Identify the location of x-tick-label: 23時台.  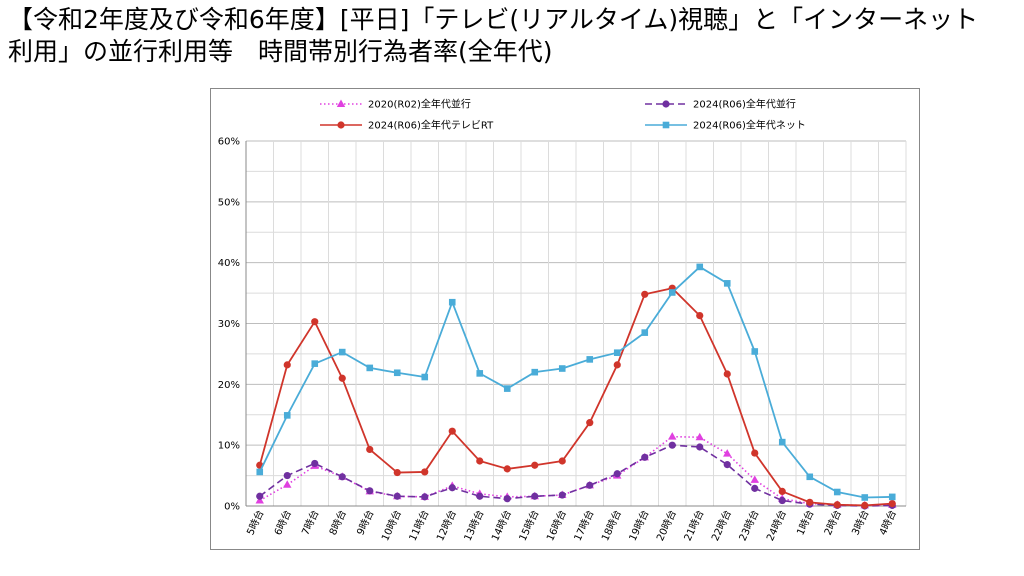
(749, 525).